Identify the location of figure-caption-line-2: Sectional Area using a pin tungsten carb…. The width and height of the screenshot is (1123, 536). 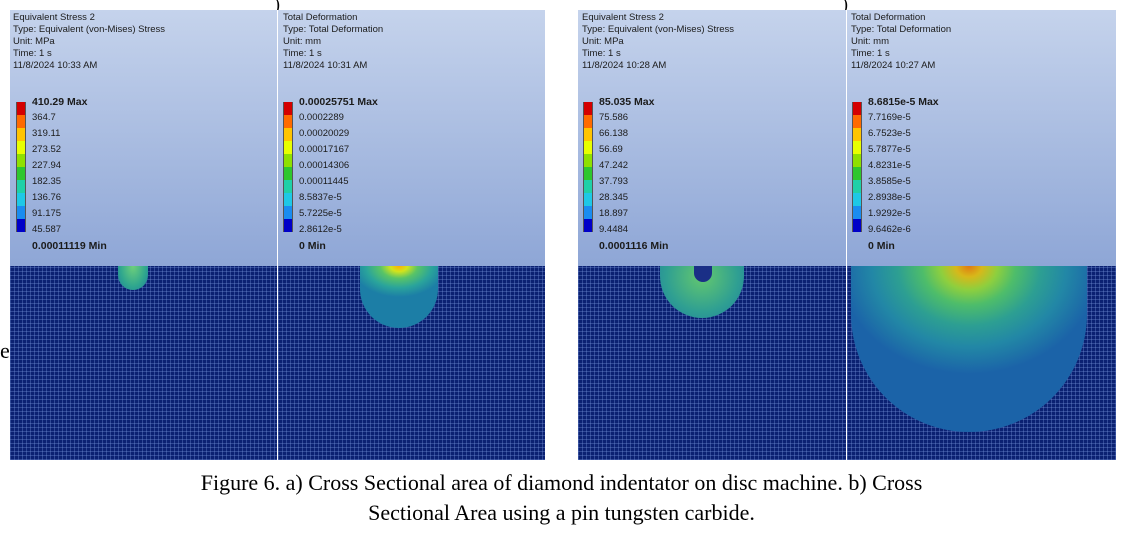
(561, 512).